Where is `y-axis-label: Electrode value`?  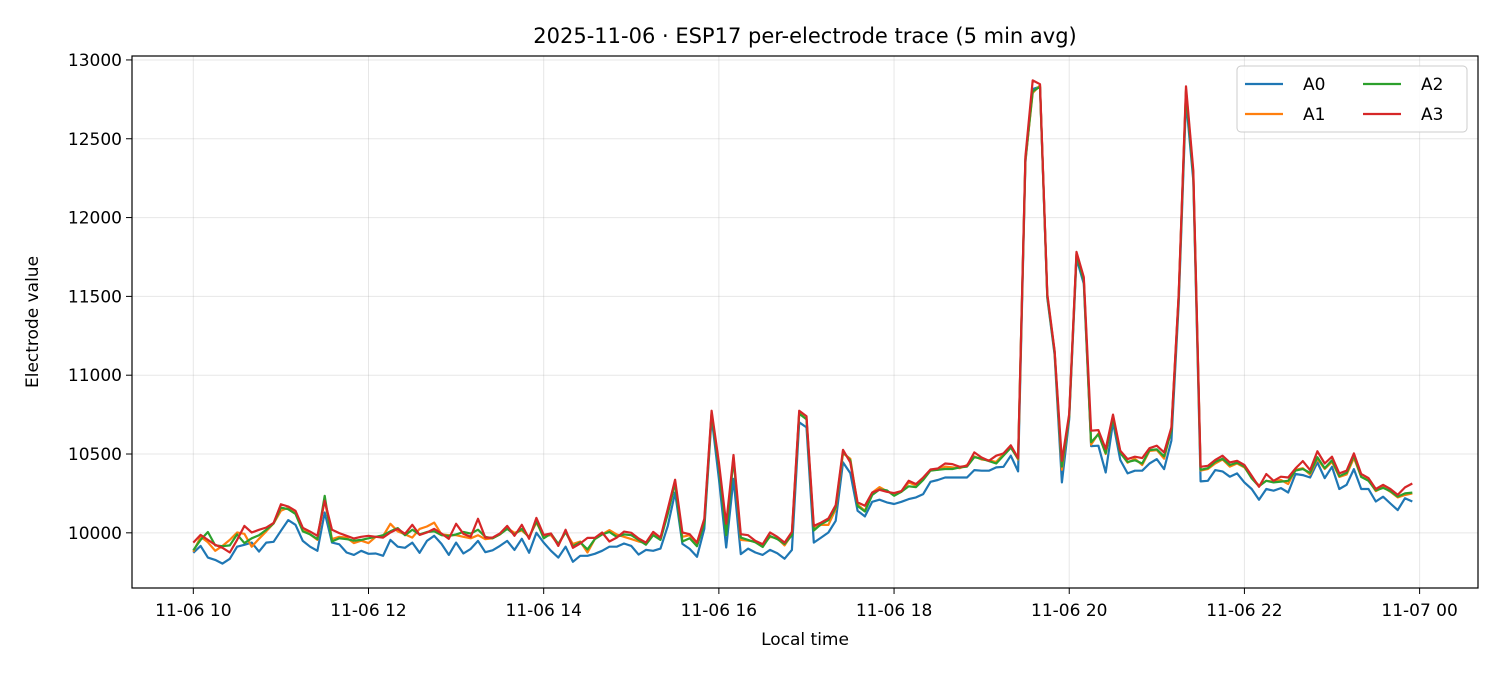
y-axis-label: Electrode value is located at coordinates (33, 322).